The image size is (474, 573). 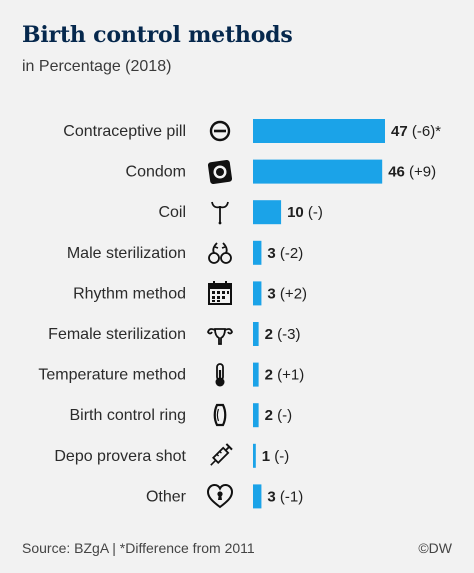 I want to click on category-label: Rhythm method, so click(x=129, y=293).